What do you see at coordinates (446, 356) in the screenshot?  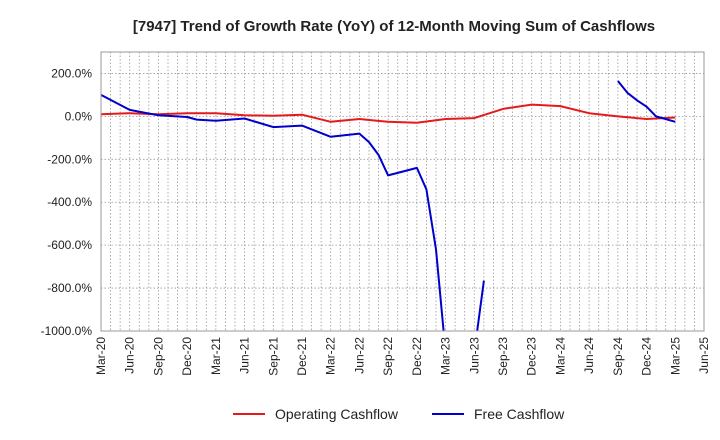 I see `x-tick-label: Mar-23` at bounding box center [446, 356].